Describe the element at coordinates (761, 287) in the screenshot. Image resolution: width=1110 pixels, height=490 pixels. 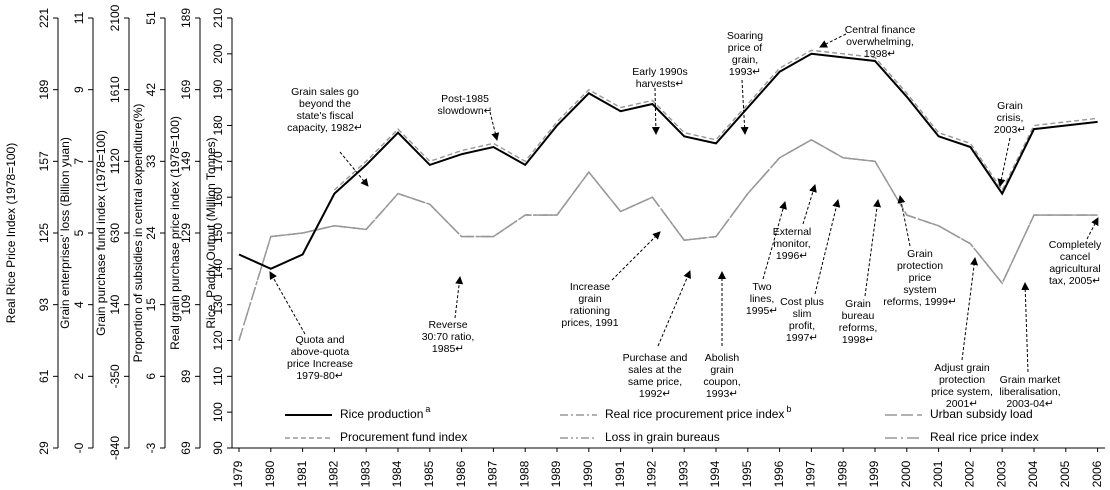
I see `annotation-text: Two` at that location.